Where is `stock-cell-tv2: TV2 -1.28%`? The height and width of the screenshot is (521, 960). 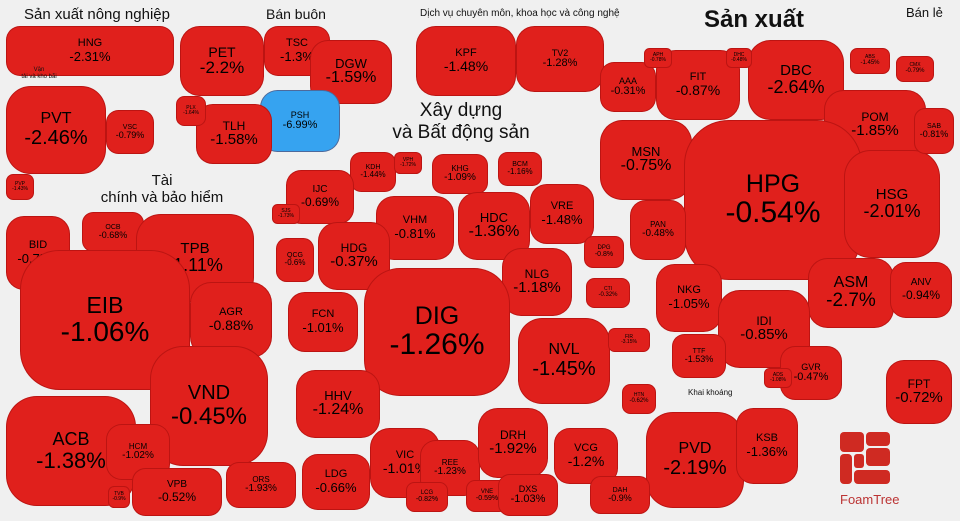 stock-cell-tv2: TV2 -1.28% is located at coordinates (560, 59).